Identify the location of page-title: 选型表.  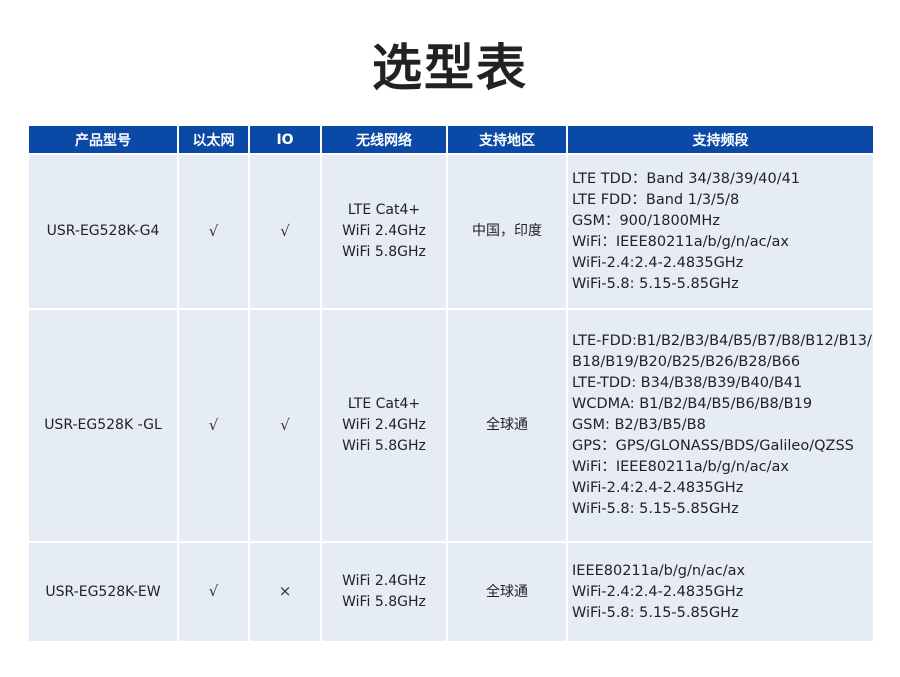
(450, 68).